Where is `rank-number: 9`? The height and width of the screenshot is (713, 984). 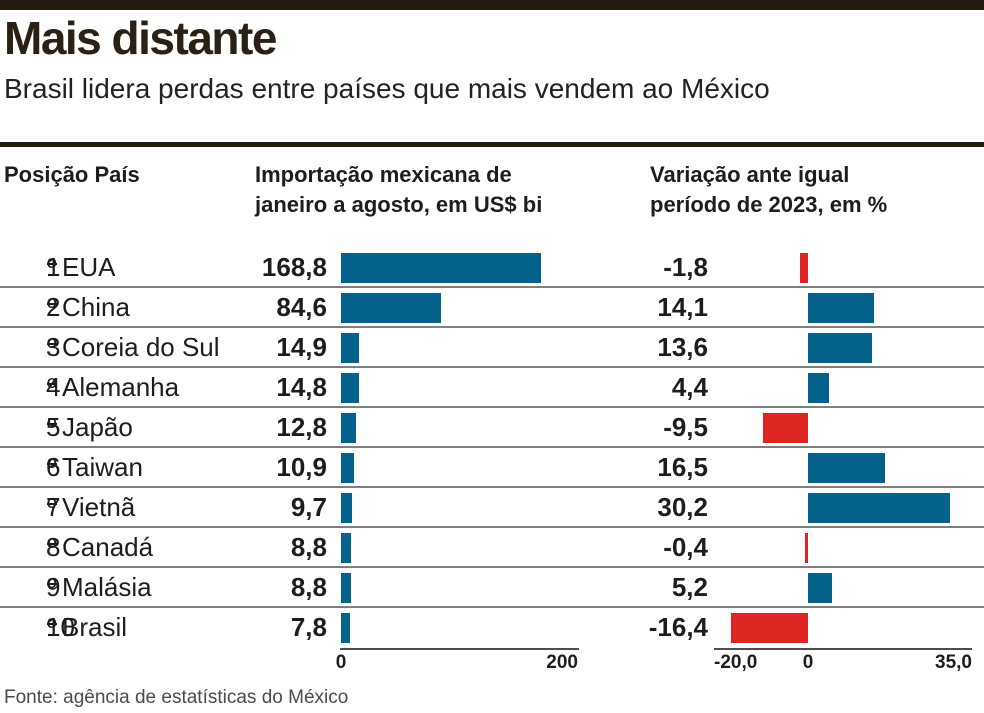
rank-number: 9 is located at coordinates (53, 587).